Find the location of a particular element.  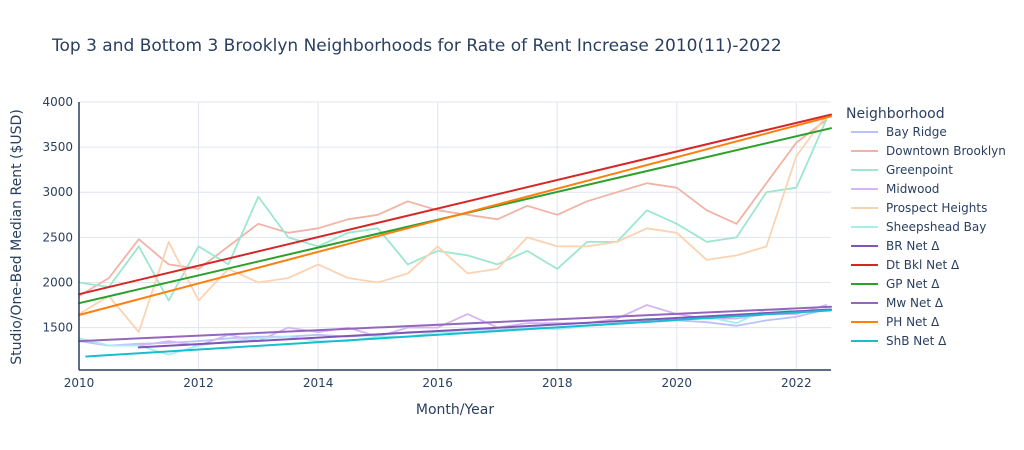

y-tick-label: 1500 is located at coordinates (57, 328).